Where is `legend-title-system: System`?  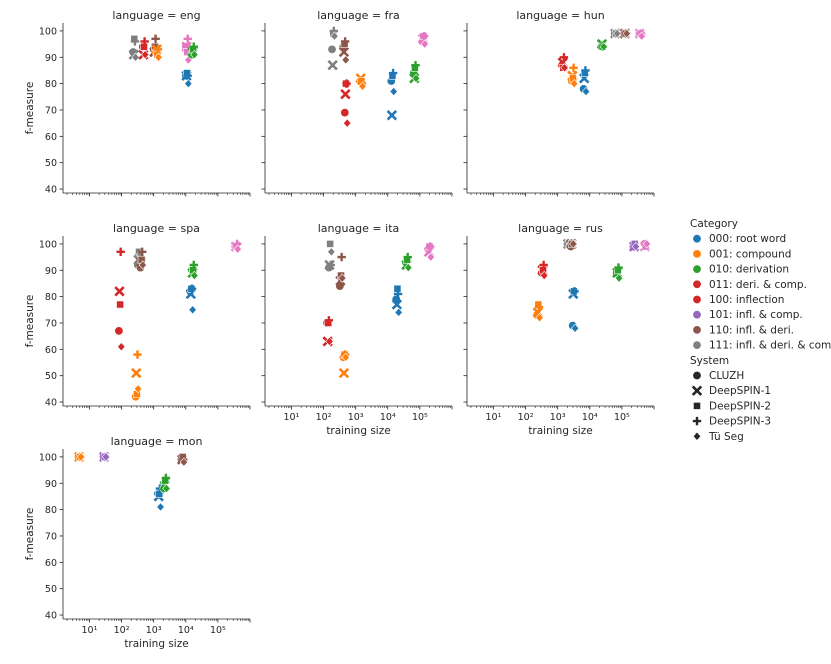 legend-title-system: System is located at coordinates (709, 361).